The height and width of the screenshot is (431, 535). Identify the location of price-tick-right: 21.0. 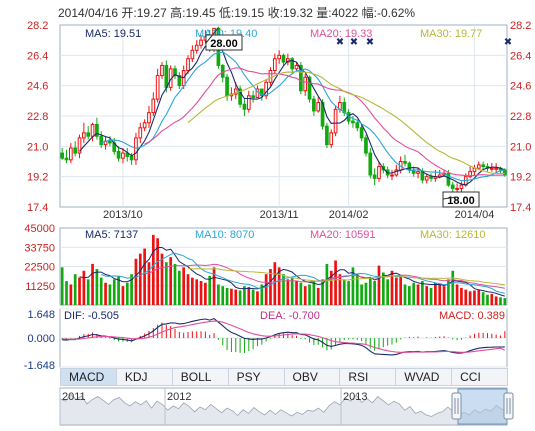
(520, 147).